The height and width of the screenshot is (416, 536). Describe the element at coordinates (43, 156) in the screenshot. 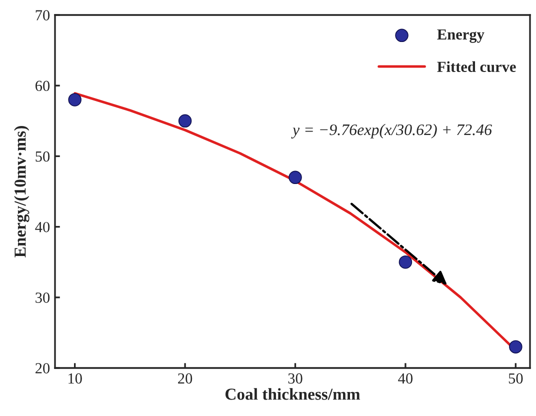

I see `y-tick-label: 50` at that location.